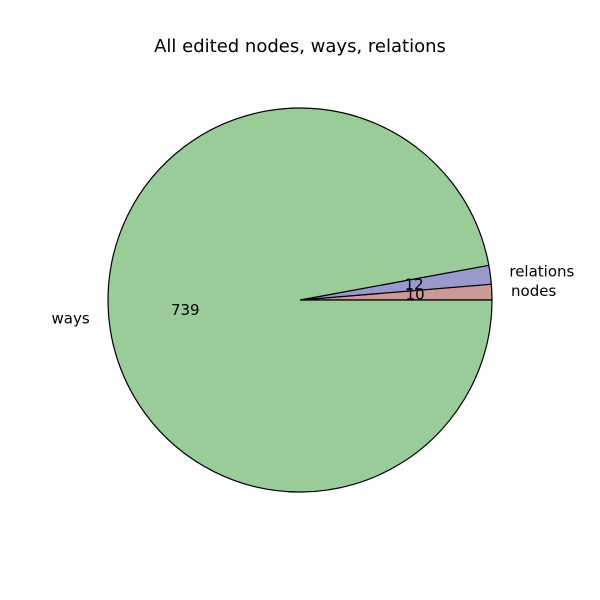 The image size is (600, 600). What do you see at coordinates (541, 272) in the screenshot?
I see `slice-label-relations: relations` at bounding box center [541, 272].